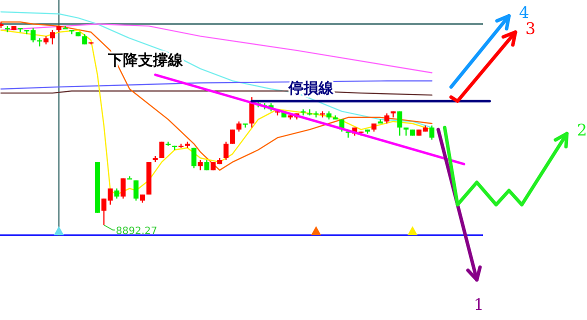  Describe the element at coordinates (581, 130) in the screenshot. I see `legend-label: 2` at that location.